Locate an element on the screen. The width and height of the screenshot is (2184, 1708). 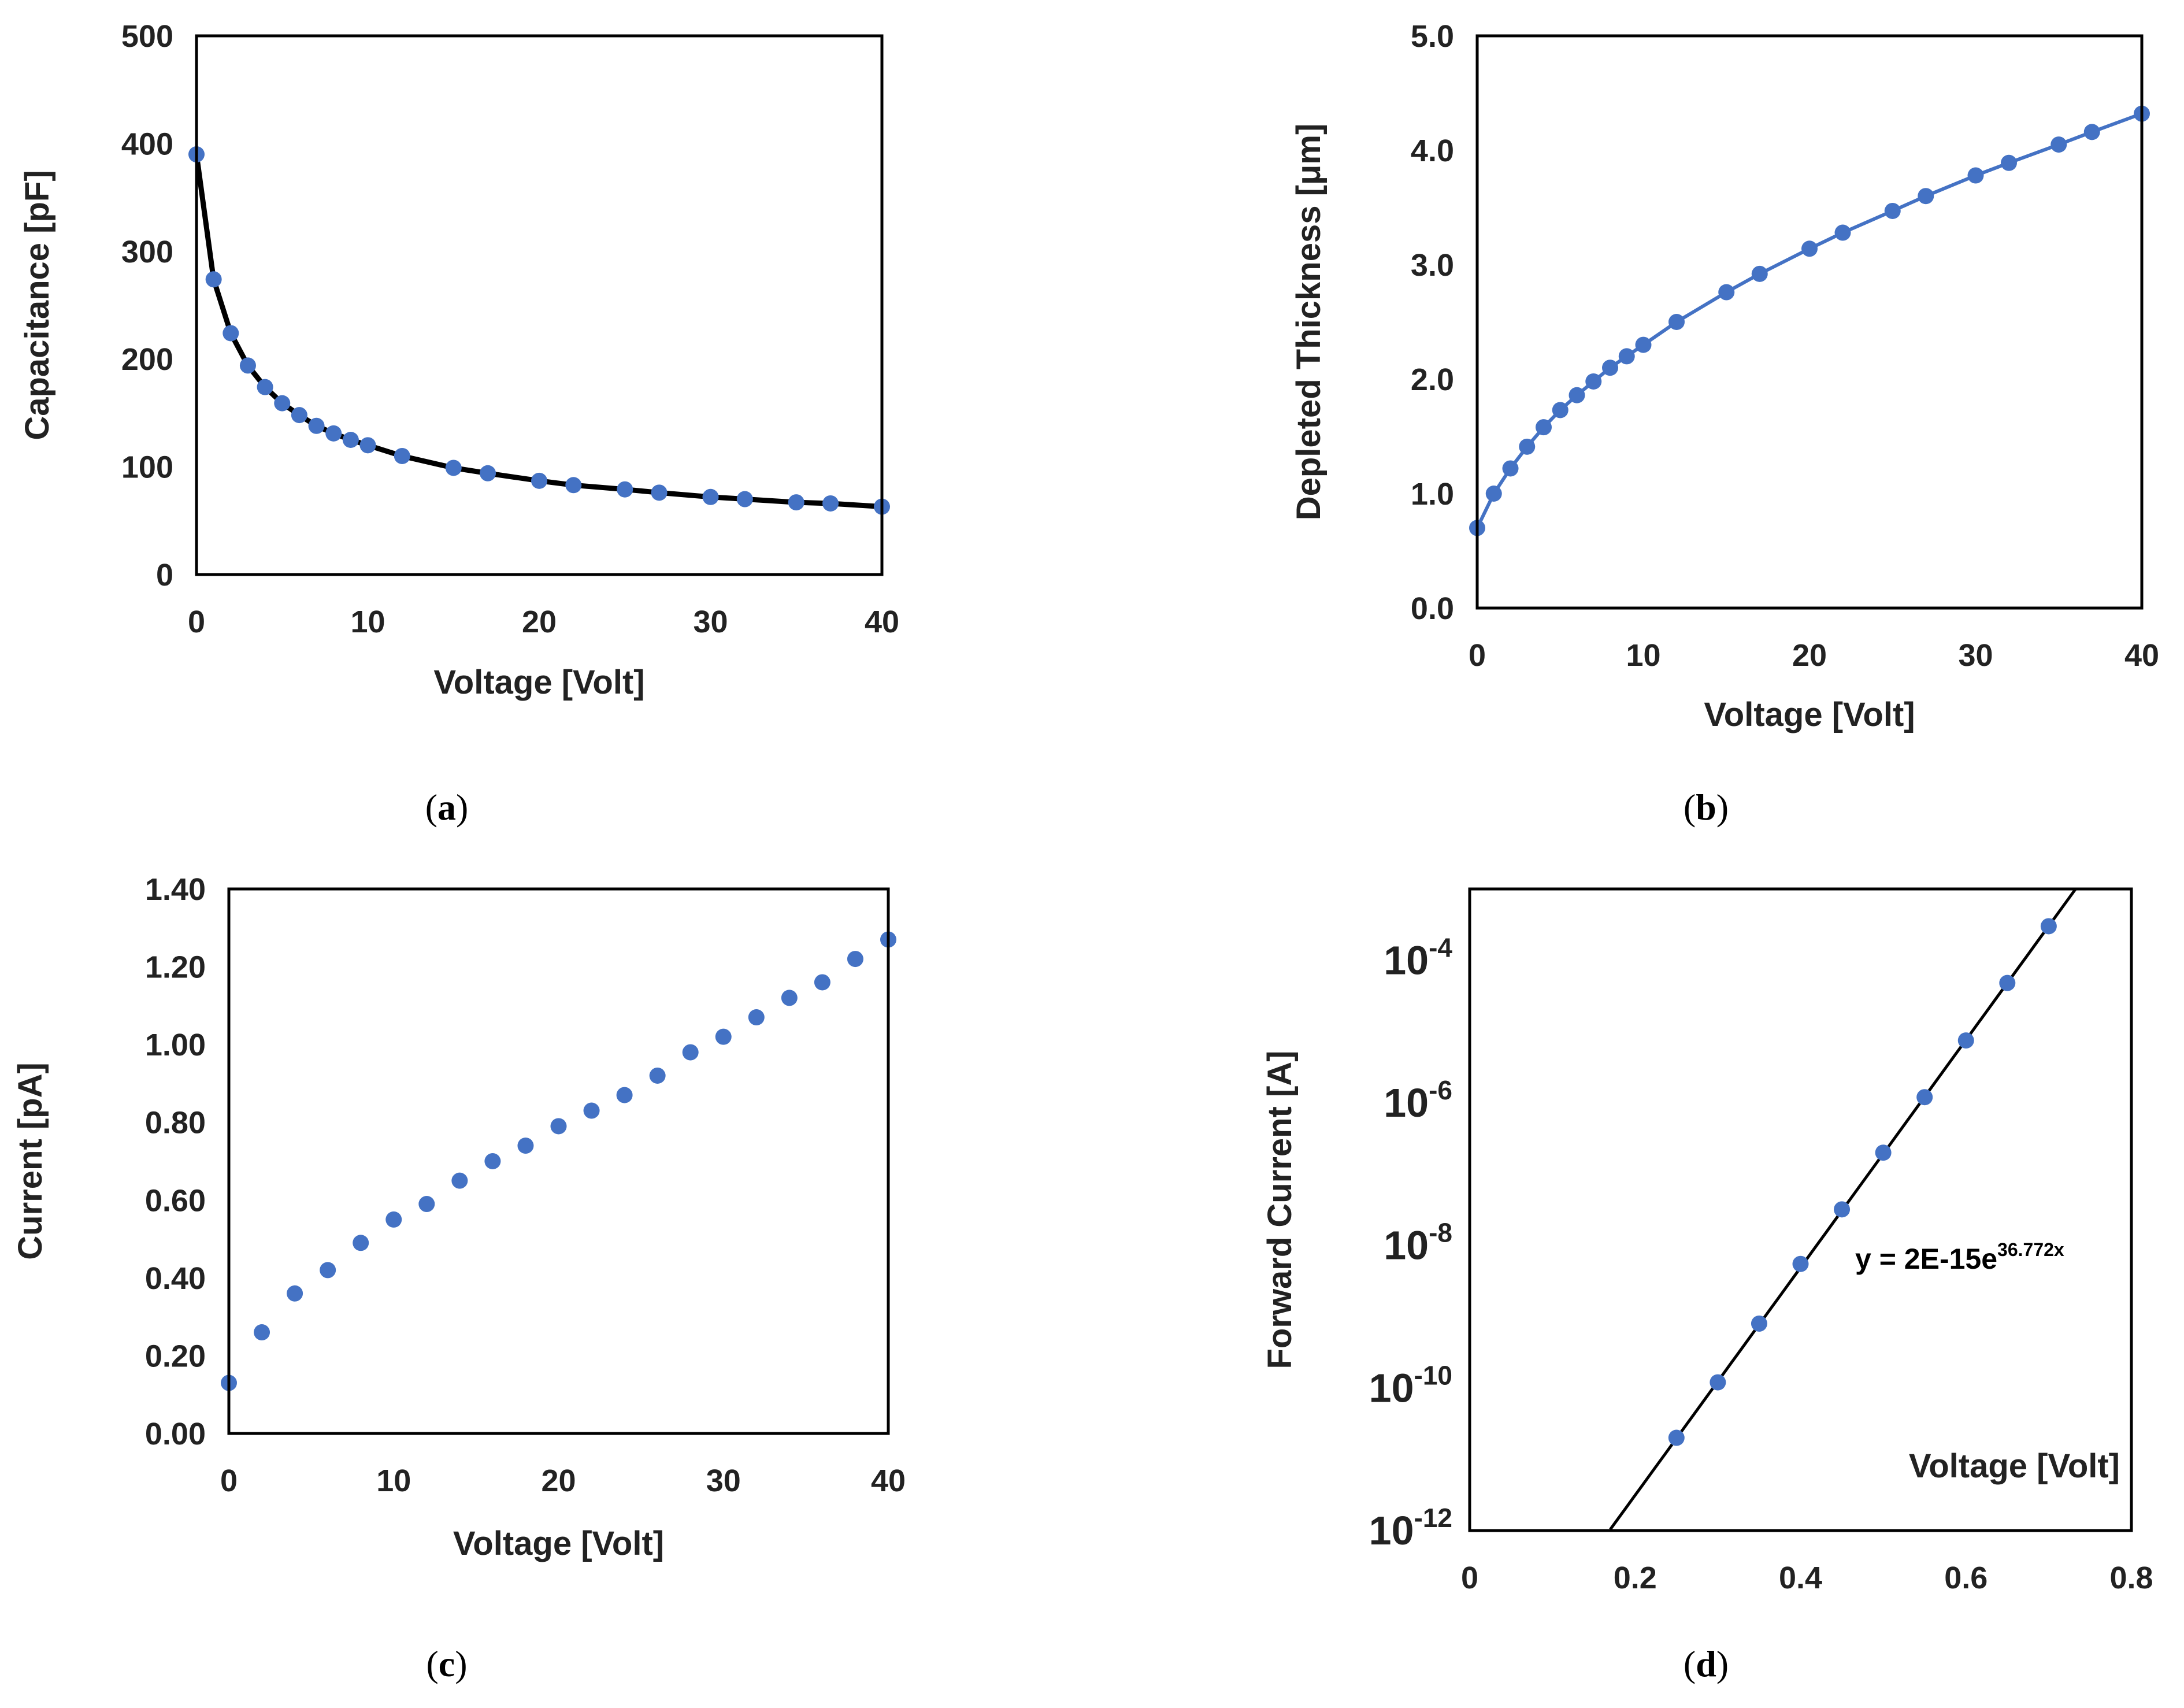
y-tick-label: 10⁻¹² is located at coordinates (1410, 1528).